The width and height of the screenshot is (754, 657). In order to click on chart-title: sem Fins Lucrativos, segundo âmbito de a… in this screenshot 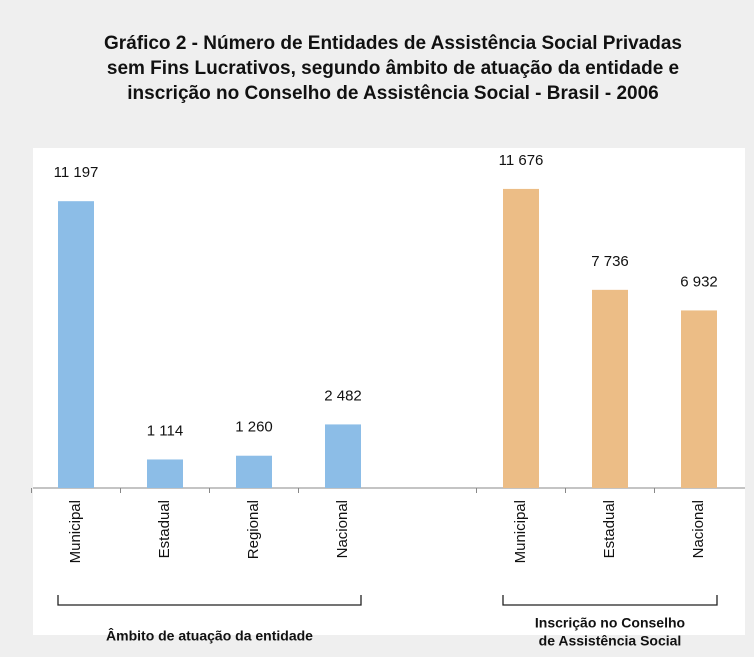, I will do `click(393, 68)`.